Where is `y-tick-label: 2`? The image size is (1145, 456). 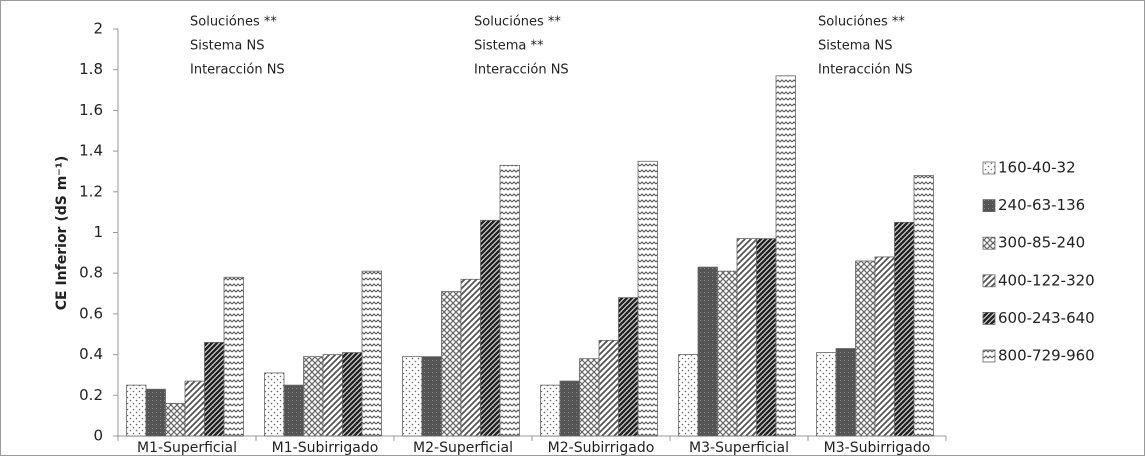 y-tick-label: 2 is located at coordinates (98, 29).